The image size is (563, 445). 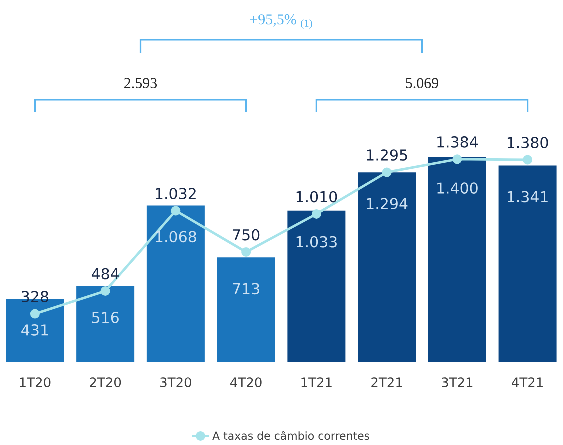 I want to click on data-label: 1.384, so click(x=458, y=142).